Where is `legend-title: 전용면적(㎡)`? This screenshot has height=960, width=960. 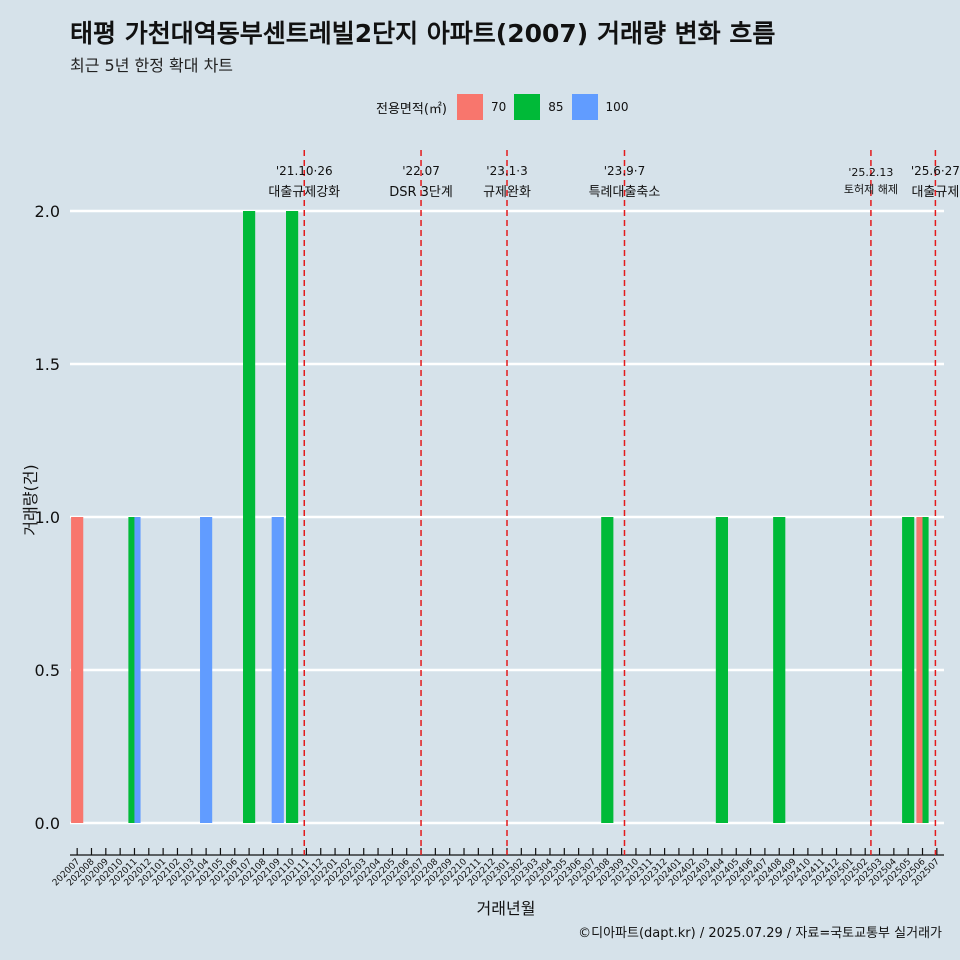 legend-title: 전용면적(㎡) is located at coordinates (411, 109).